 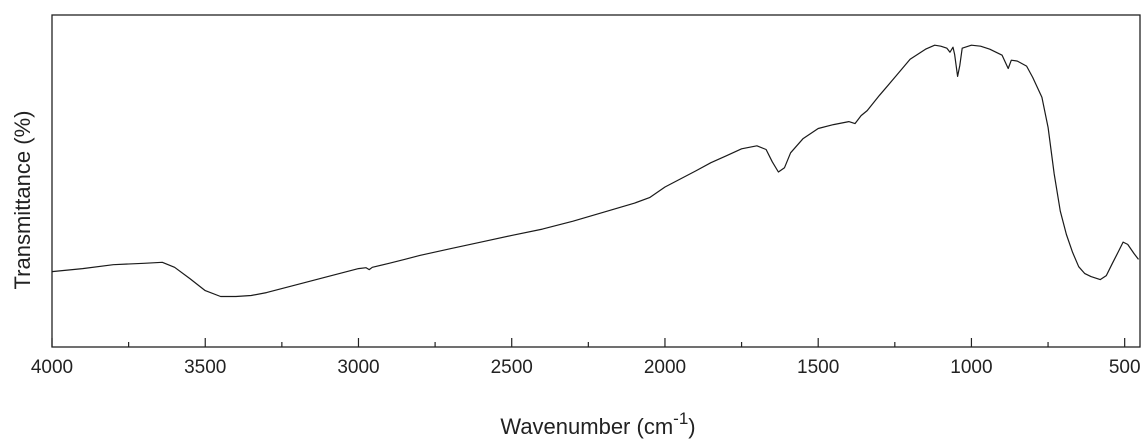 What do you see at coordinates (665, 367) in the screenshot?
I see `x-tick-label: 2000` at bounding box center [665, 367].